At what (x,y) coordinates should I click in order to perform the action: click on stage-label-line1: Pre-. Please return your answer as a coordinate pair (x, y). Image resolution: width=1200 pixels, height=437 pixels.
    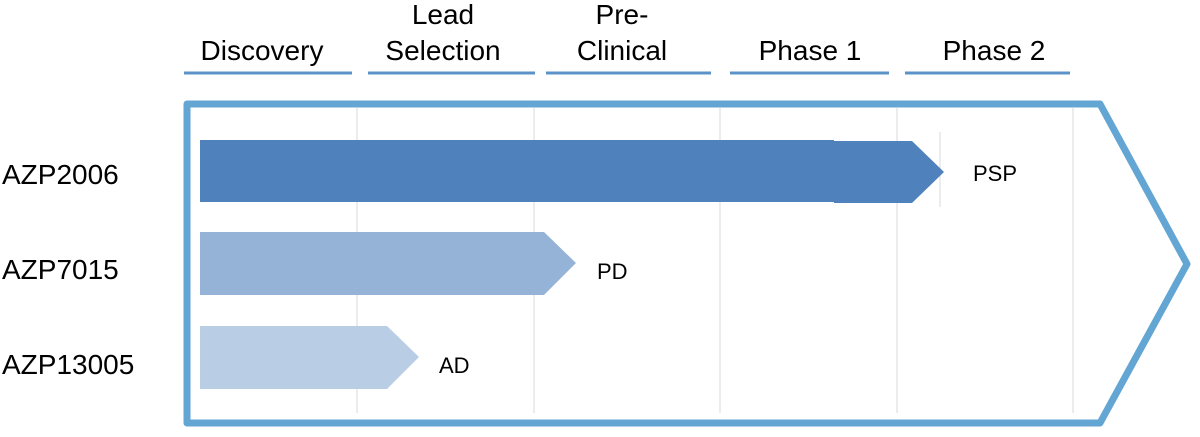
    Looking at the image, I should click on (622, 15).